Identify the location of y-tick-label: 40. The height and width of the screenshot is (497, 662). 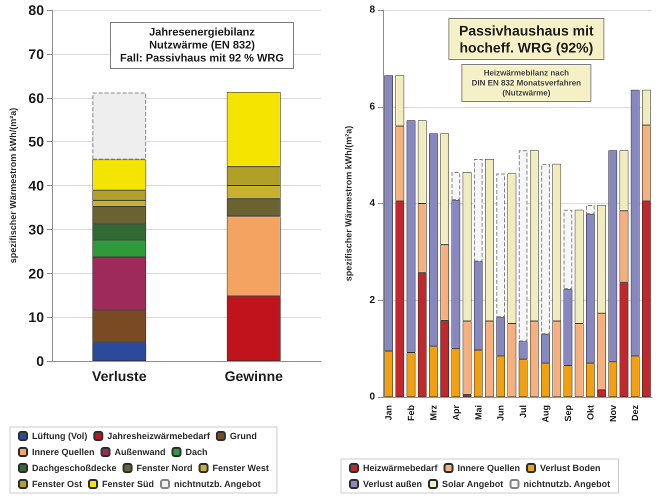
(36, 186).